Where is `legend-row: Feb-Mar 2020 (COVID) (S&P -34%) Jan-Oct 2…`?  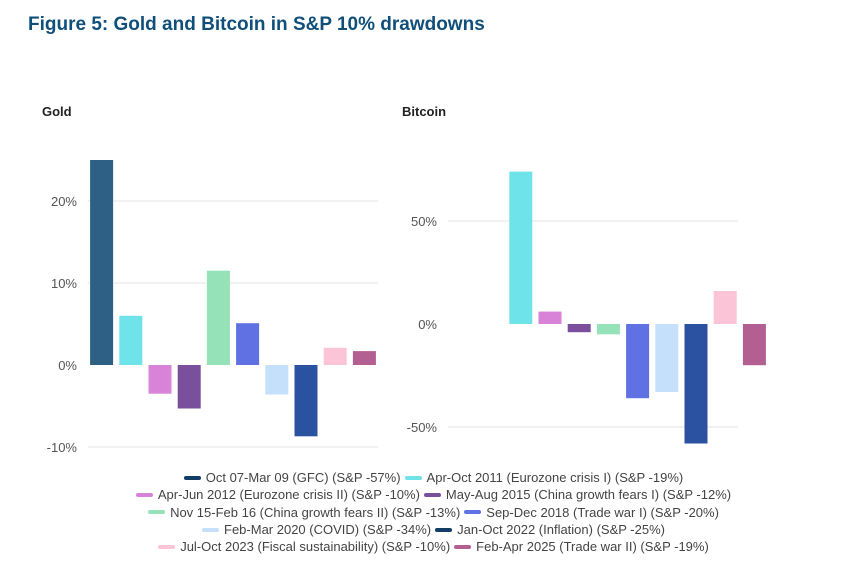 legend-row: Feb-Mar 2020 (COVID) (S&P -34%) Jan-Oct 2… is located at coordinates (433, 529).